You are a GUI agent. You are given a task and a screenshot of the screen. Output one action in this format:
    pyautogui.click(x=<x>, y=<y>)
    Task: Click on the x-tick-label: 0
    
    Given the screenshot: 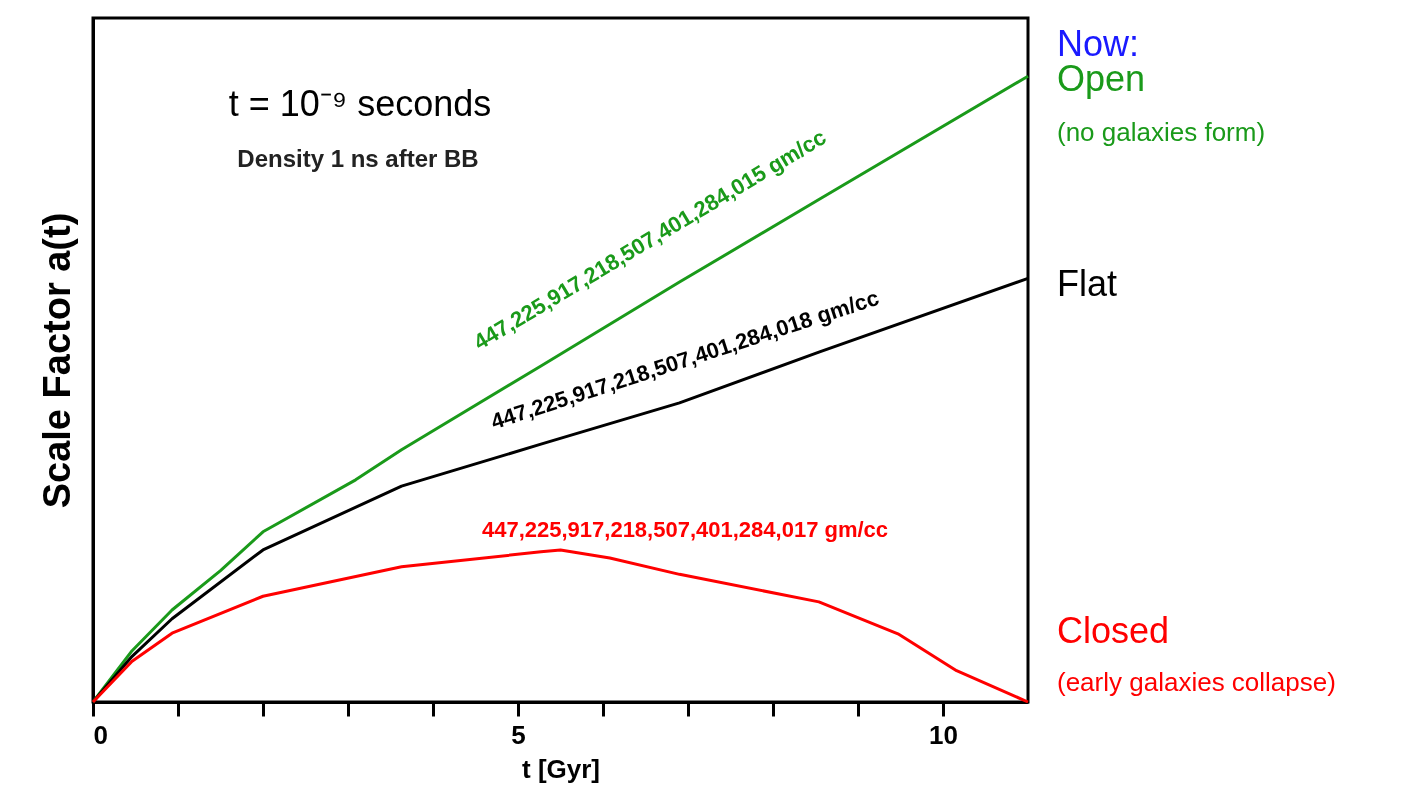 What is the action you would take?
    pyautogui.click(x=100, y=734)
    